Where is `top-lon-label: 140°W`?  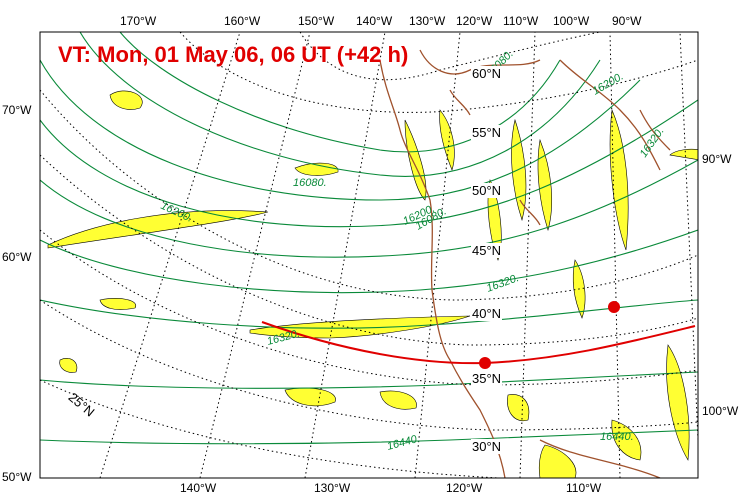 top-lon-label: 140°W is located at coordinates (374, 21).